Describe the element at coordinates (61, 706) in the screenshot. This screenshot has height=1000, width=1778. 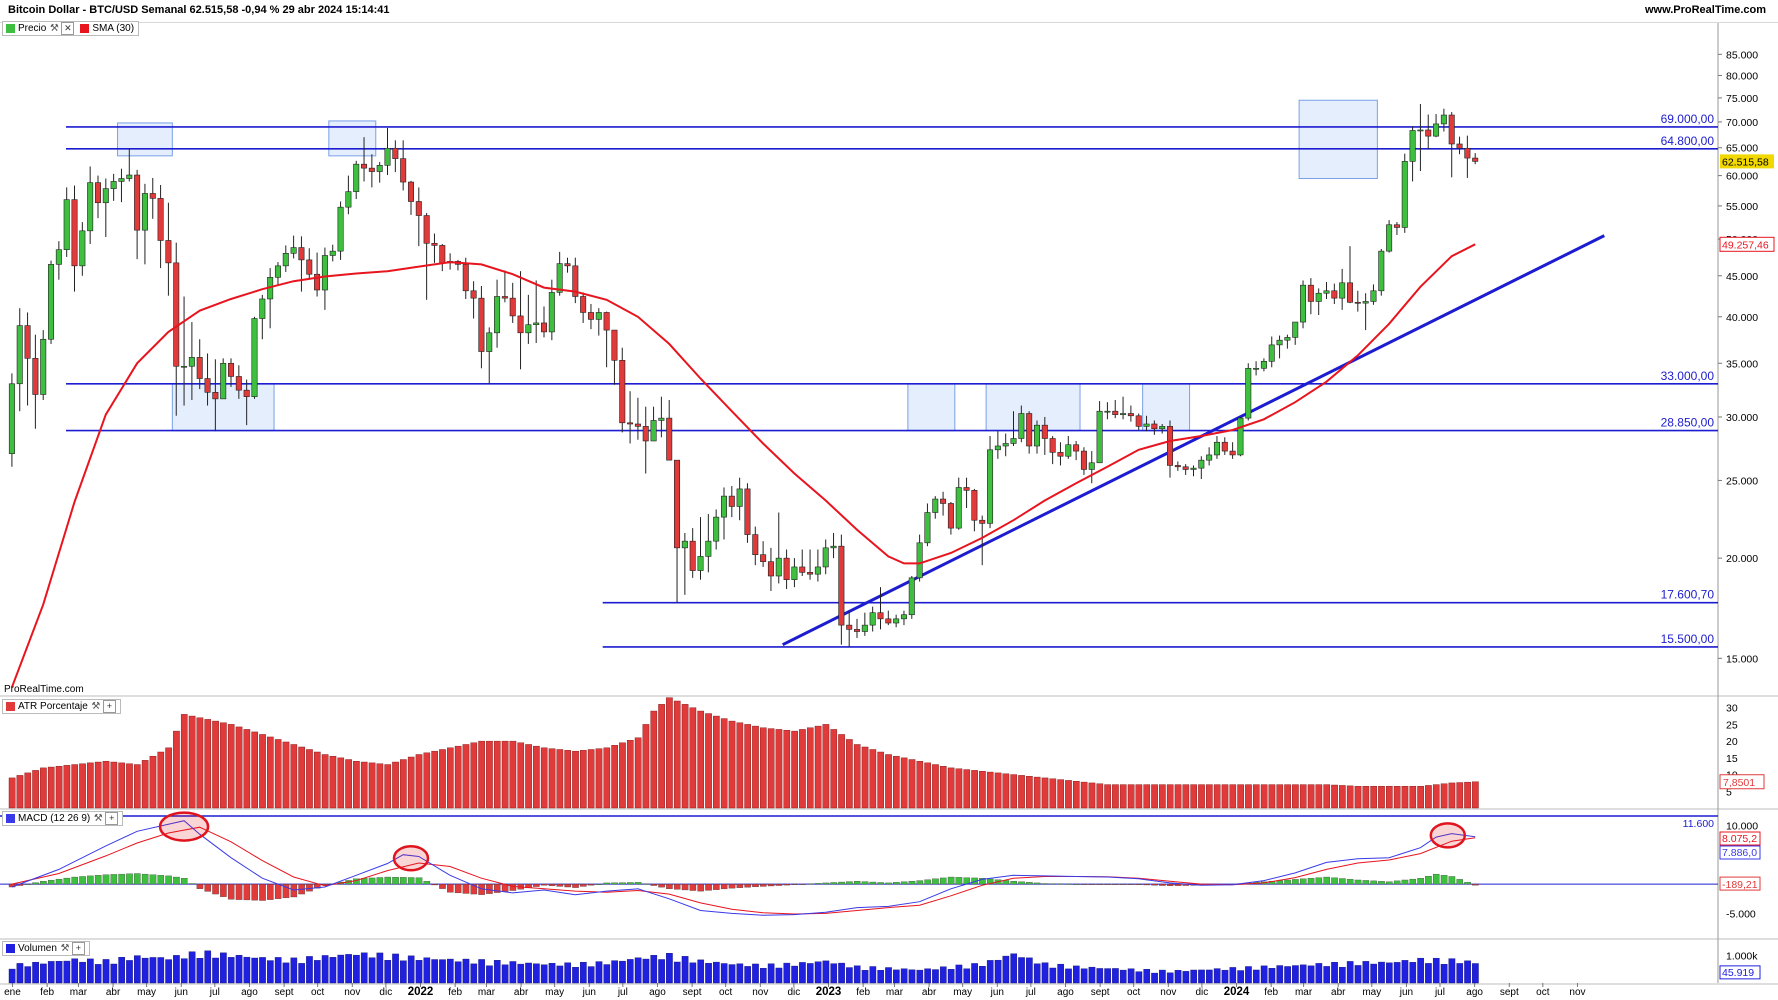
I see `atr-legend: ATR Porcentaje ⚒ +` at that location.